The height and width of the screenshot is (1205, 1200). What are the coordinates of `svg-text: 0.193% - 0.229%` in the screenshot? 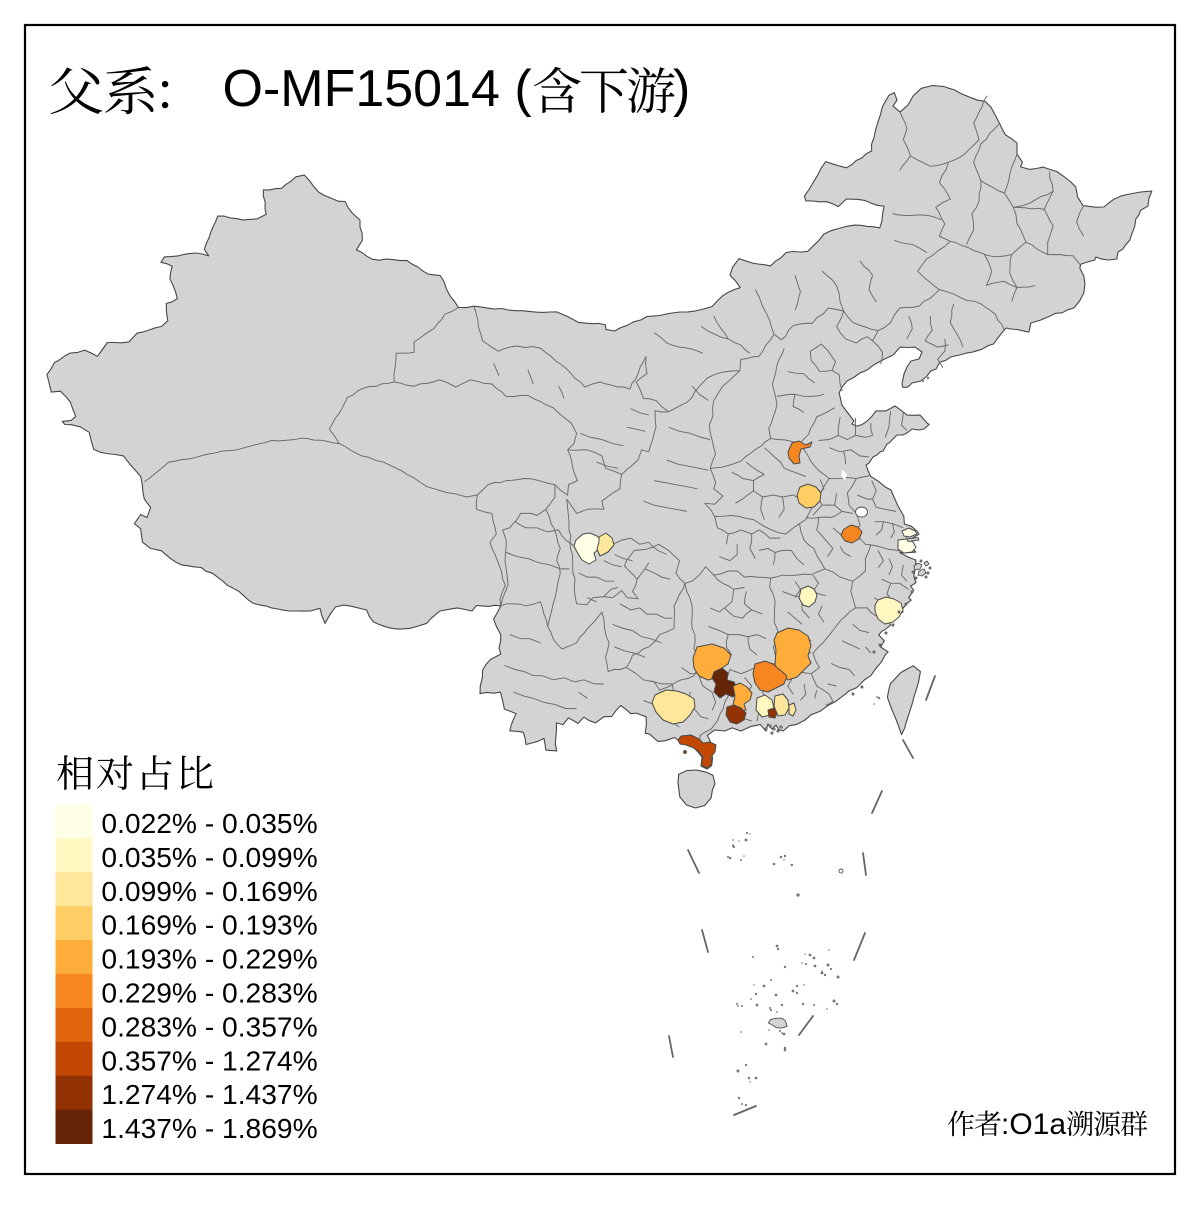 It's located at (209, 959).